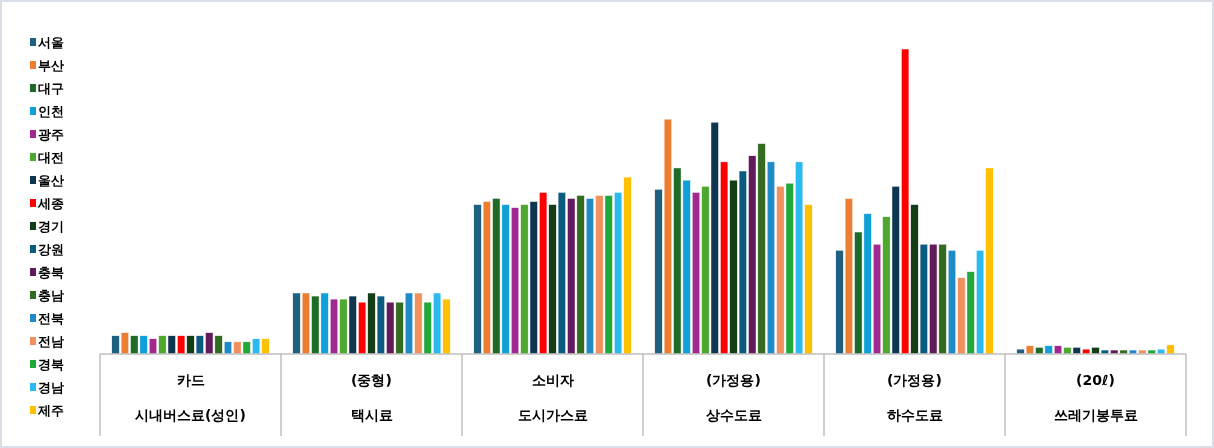 This screenshot has height=448, width=1214. I want to click on category-label: (중형) 택시료, so click(371, 397).